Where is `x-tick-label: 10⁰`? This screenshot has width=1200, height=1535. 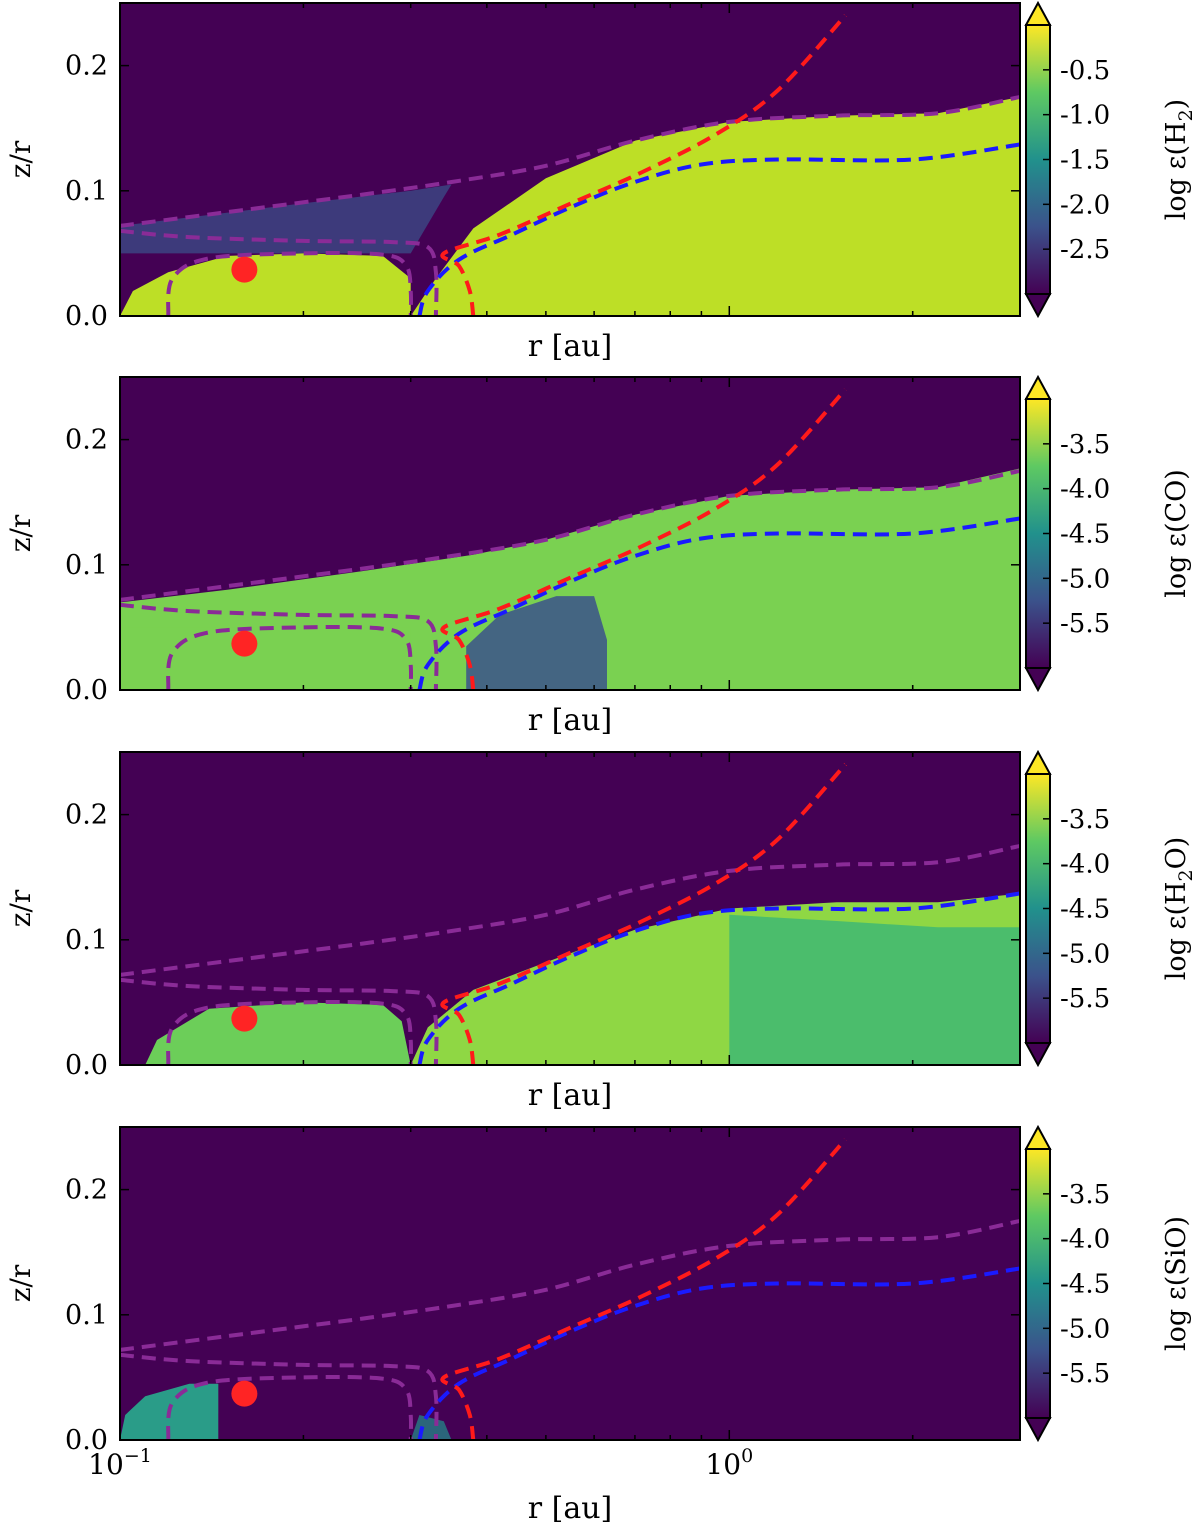
x-tick-label: 10⁰ is located at coordinates (729, 1463).